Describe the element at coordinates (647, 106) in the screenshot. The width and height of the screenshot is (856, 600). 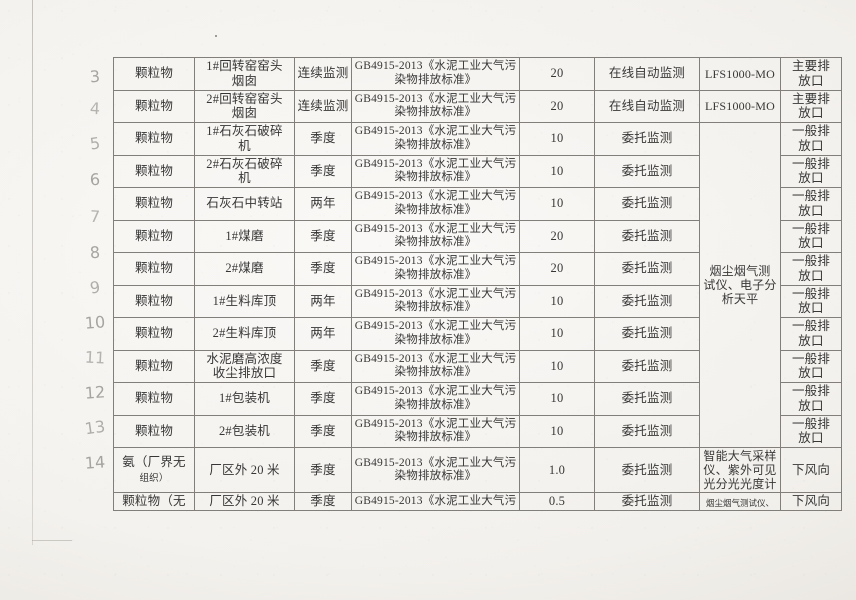
I see `cell-method: 在线自动监测` at that location.